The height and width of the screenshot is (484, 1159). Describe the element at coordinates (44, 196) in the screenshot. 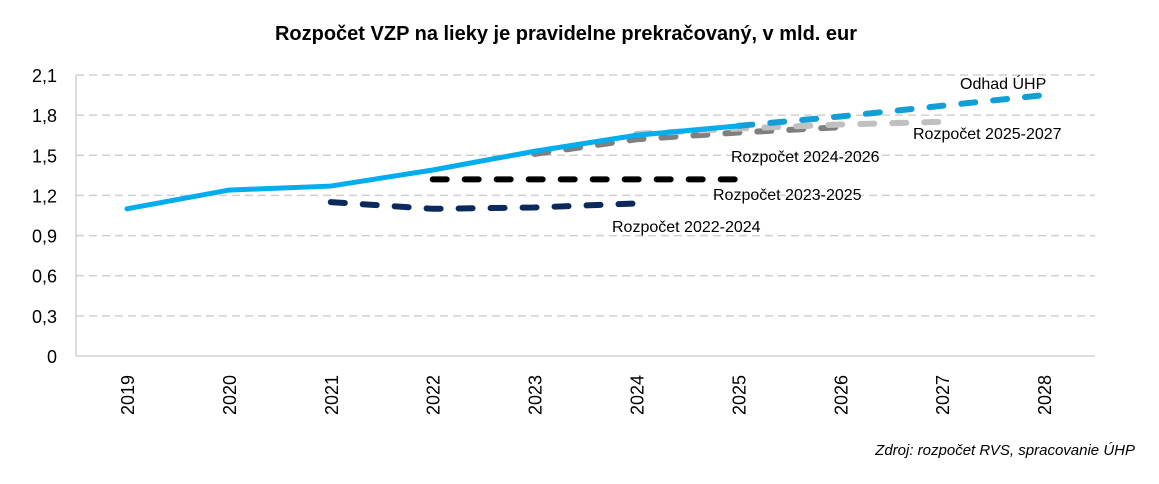

I see `y-tick-label: 1,2` at that location.